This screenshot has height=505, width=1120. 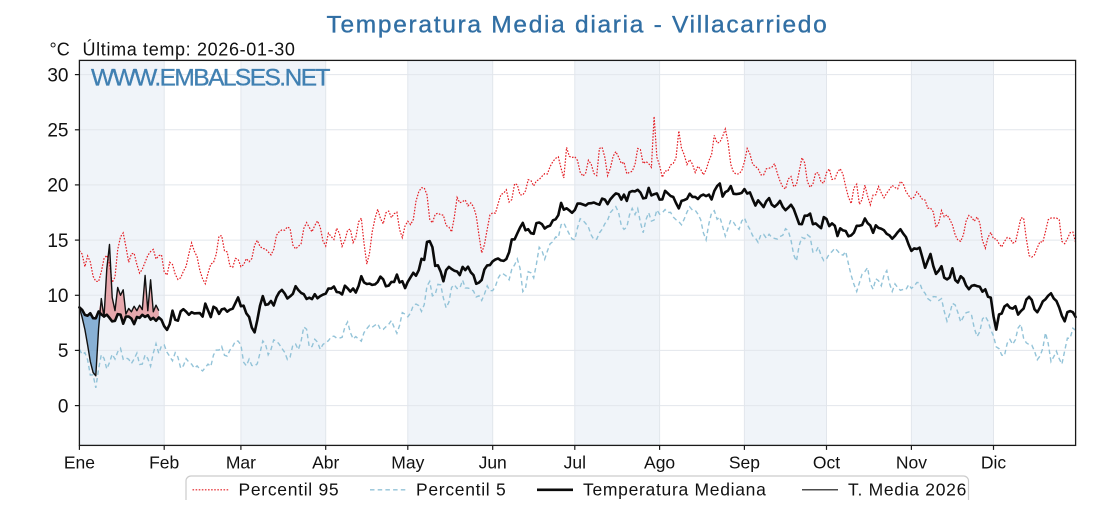 I want to click on svg-text: Jun, so click(x=493, y=462).